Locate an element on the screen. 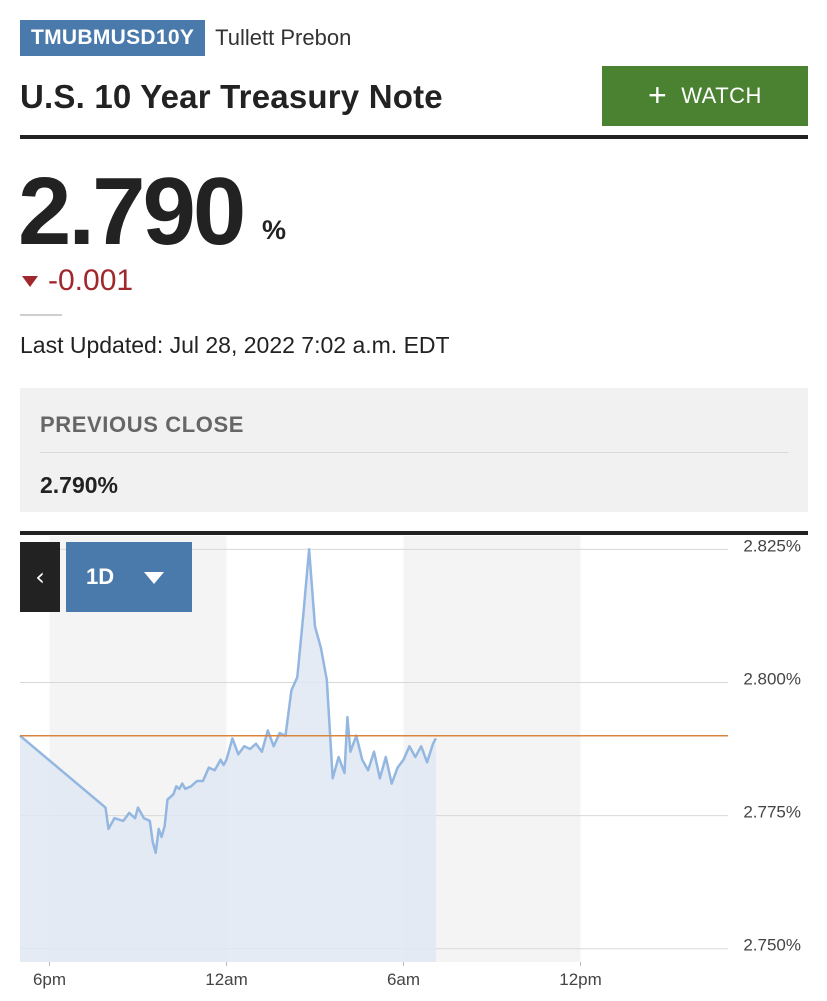 The height and width of the screenshot is (1001, 827). chart-divider is located at coordinates (414, 533).